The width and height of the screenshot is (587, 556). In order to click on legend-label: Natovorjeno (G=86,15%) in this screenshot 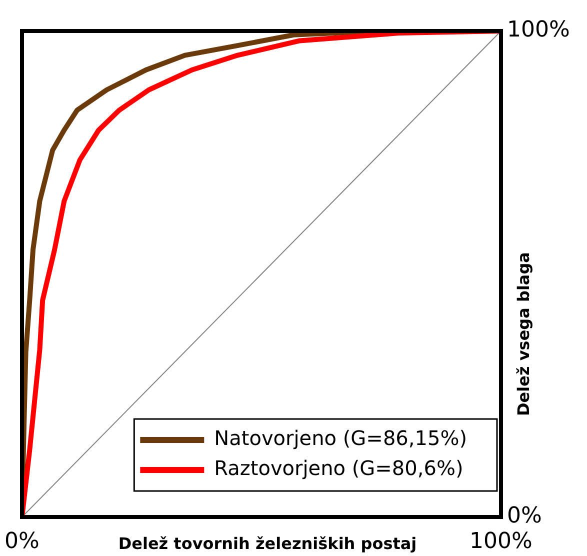, I will do `click(340, 438)`.